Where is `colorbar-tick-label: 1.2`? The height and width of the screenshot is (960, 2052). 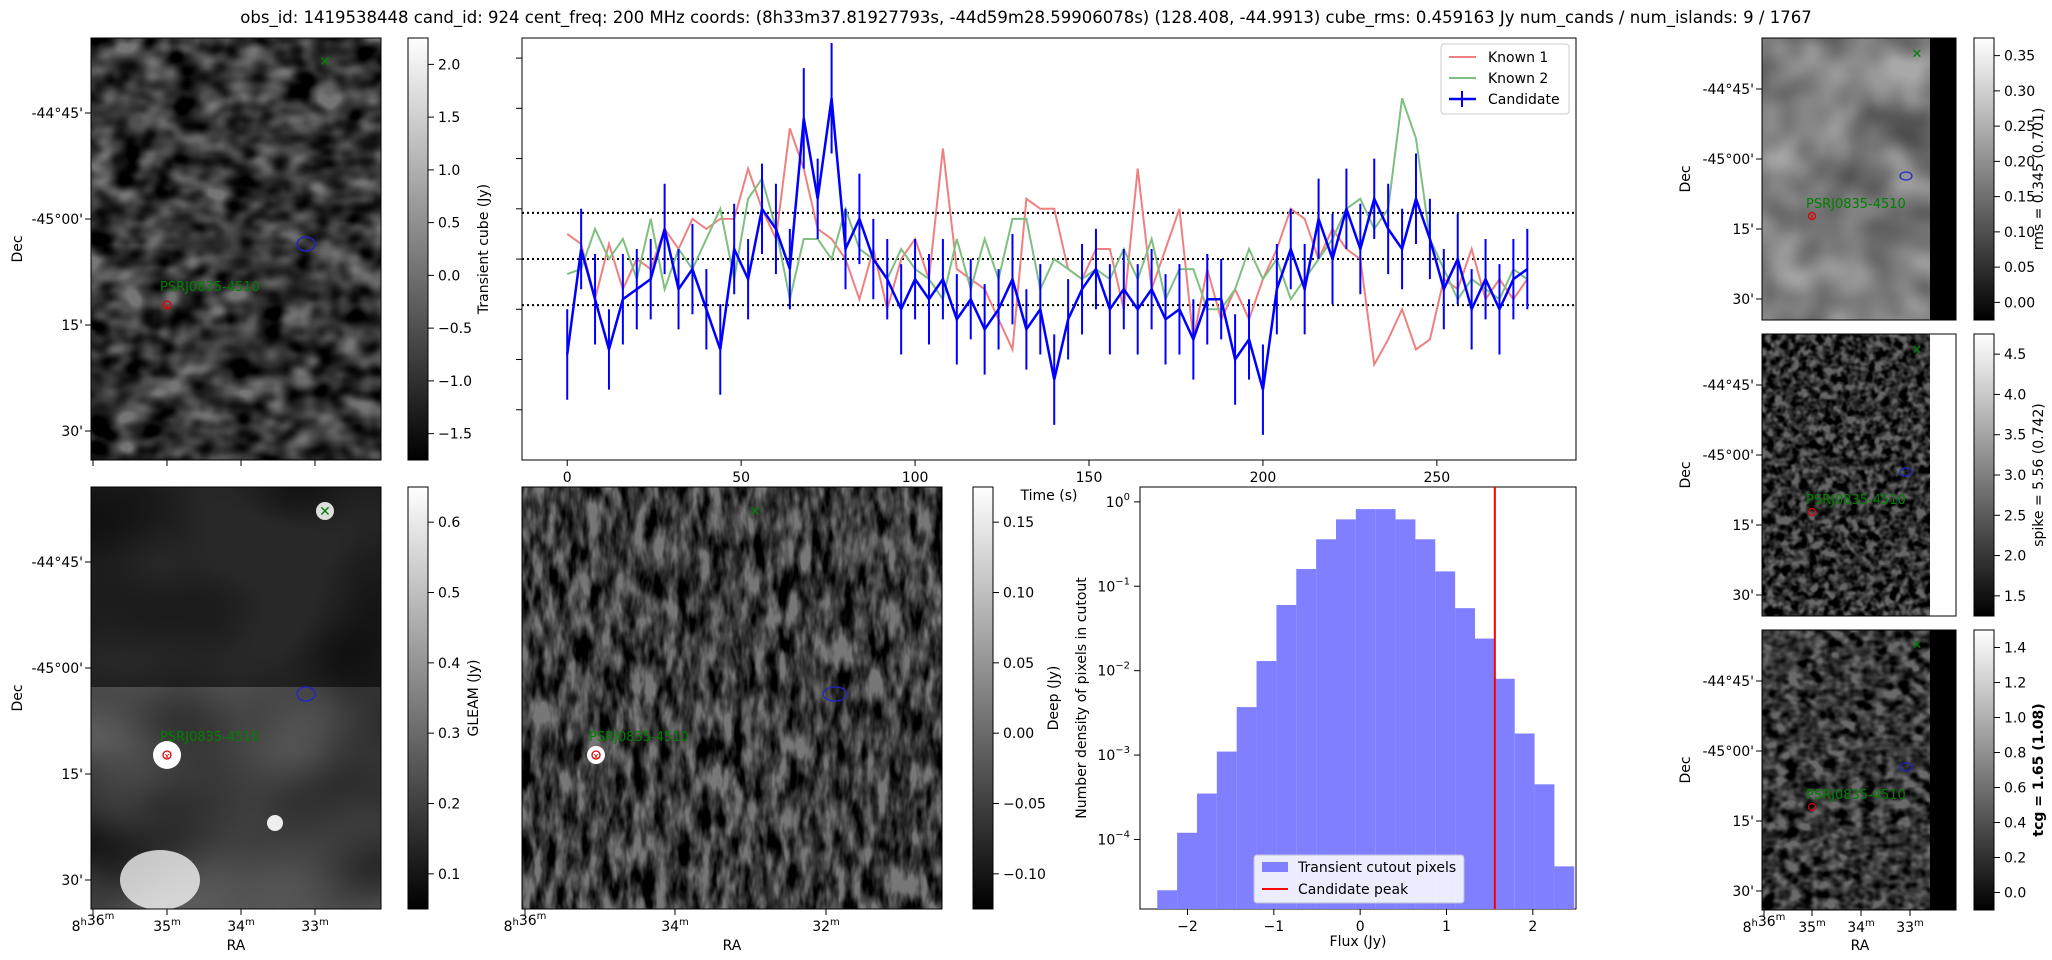
colorbar-tick-label: 1.2 is located at coordinates (2015, 684).